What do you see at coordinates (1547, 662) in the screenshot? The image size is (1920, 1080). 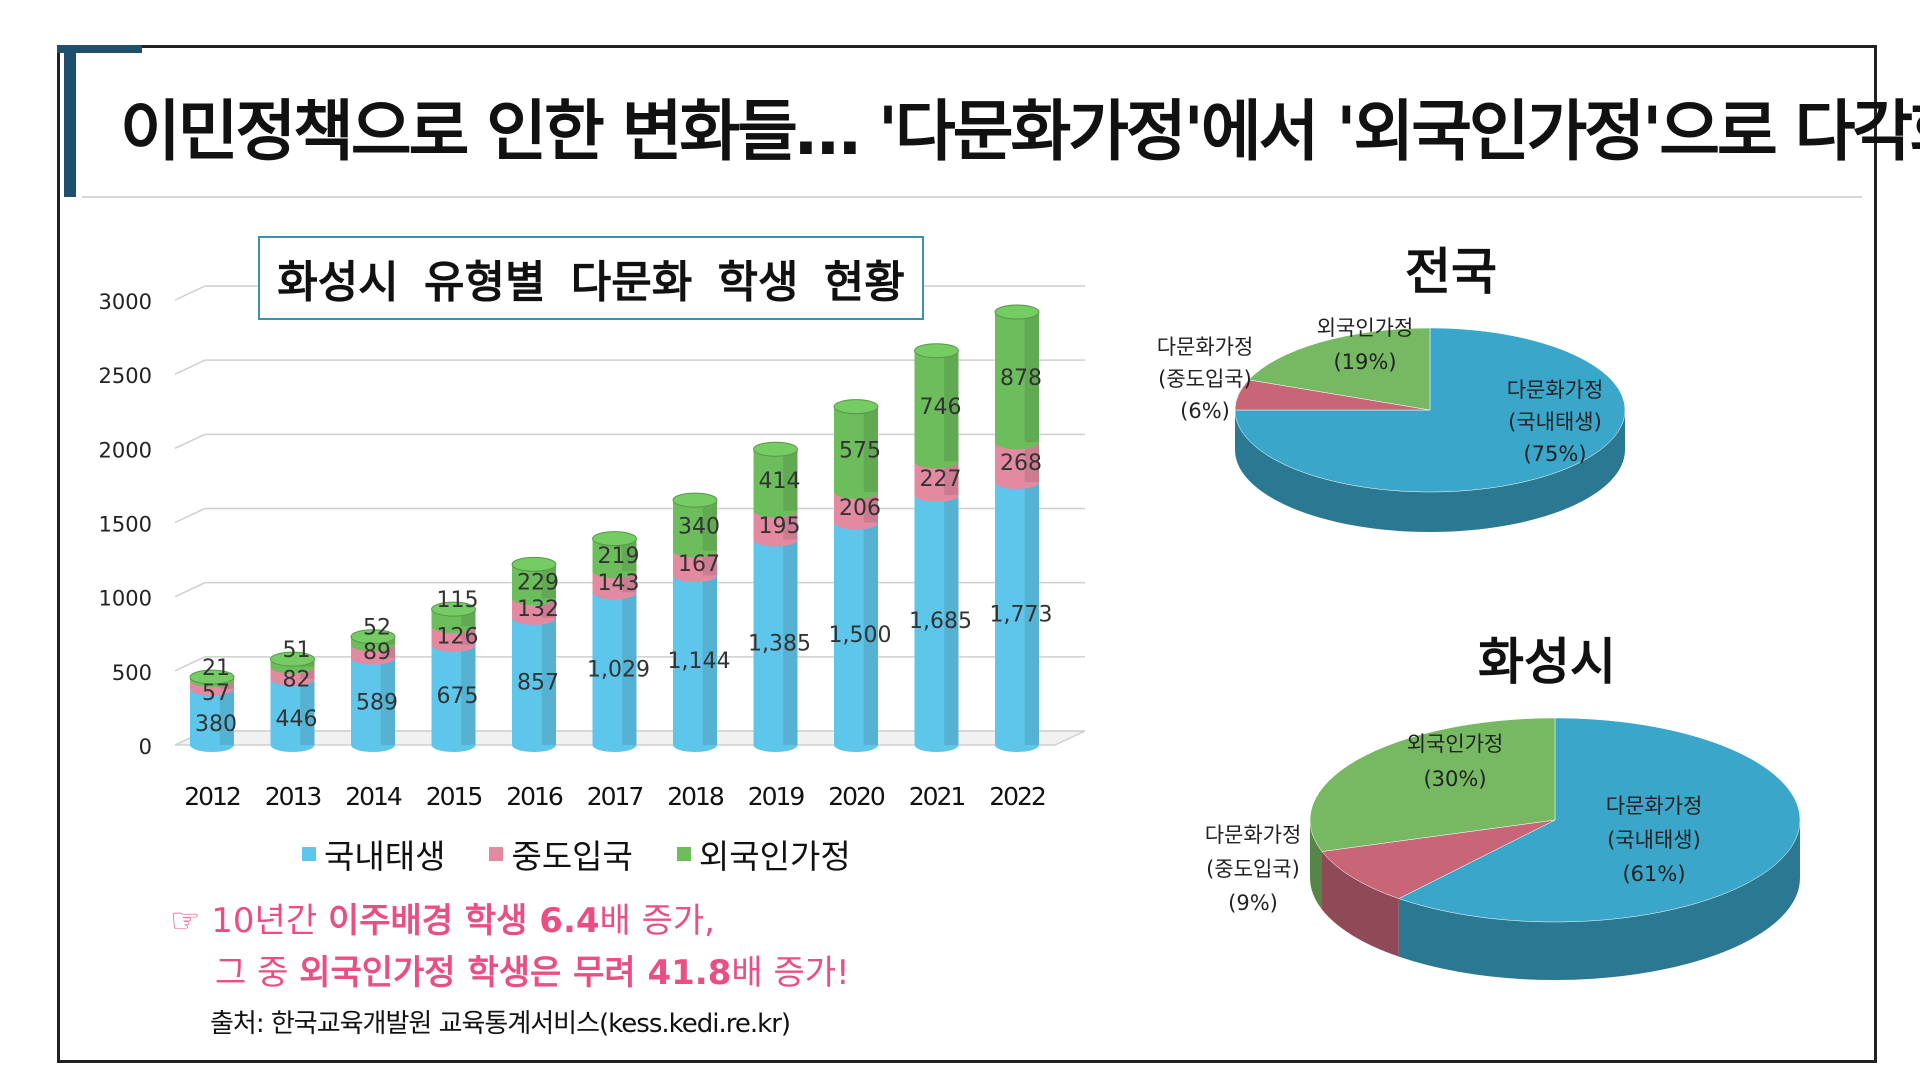 I see `pie-title-hwaseong: 화성시` at bounding box center [1547, 662].